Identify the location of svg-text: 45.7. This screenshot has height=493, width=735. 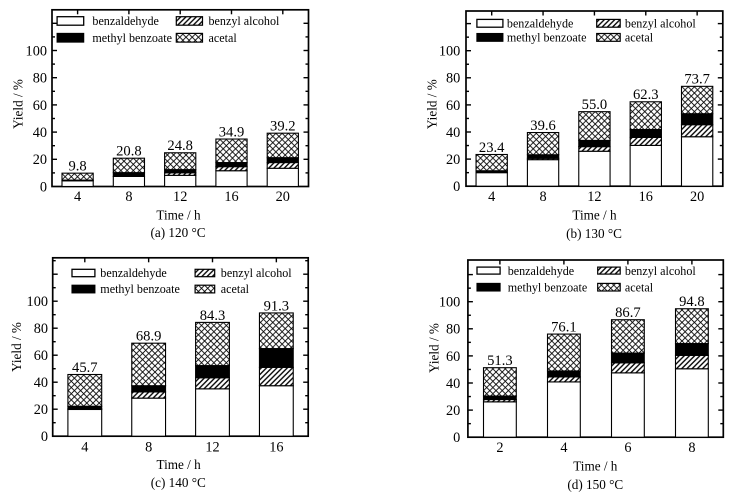
(85, 368).